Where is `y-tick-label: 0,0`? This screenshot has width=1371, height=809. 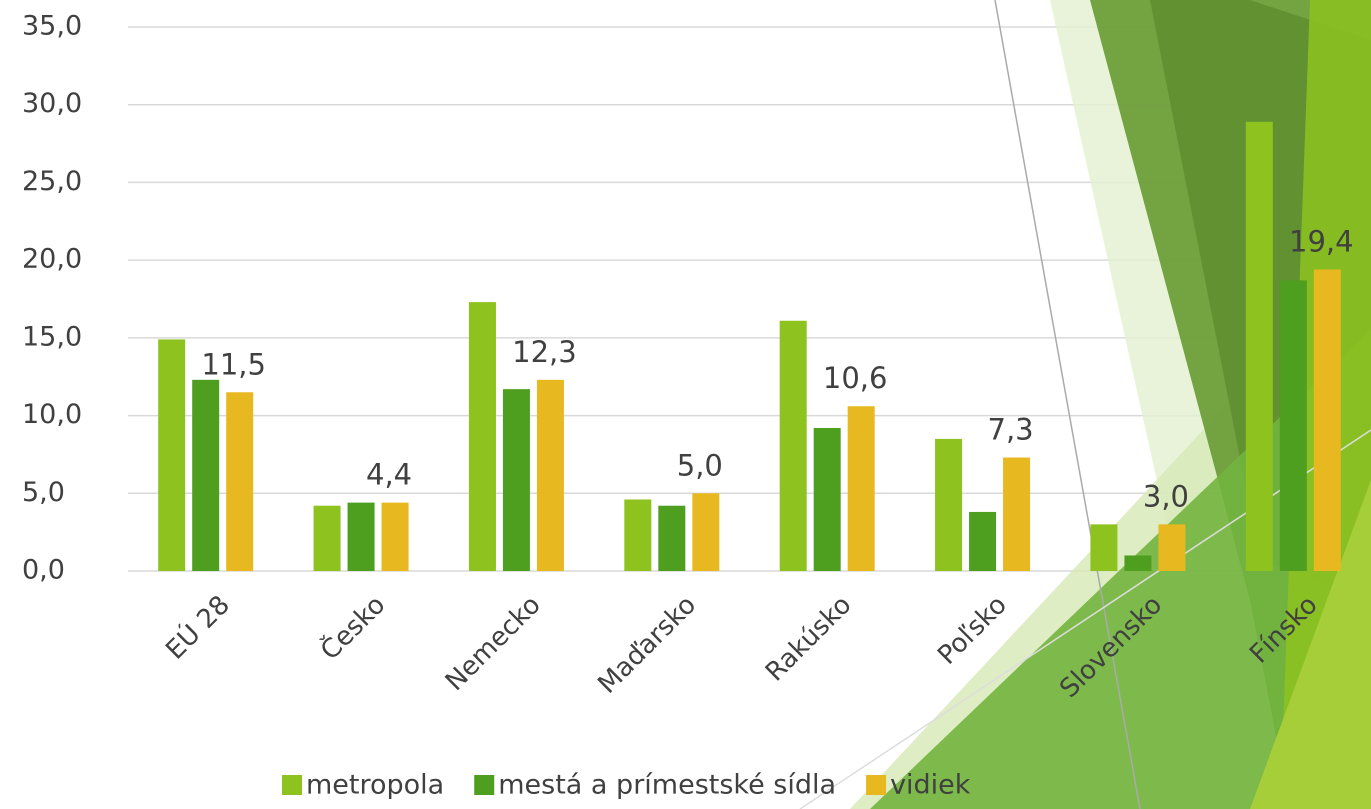 y-tick-label: 0,0 is located at coordinates (43, 570).